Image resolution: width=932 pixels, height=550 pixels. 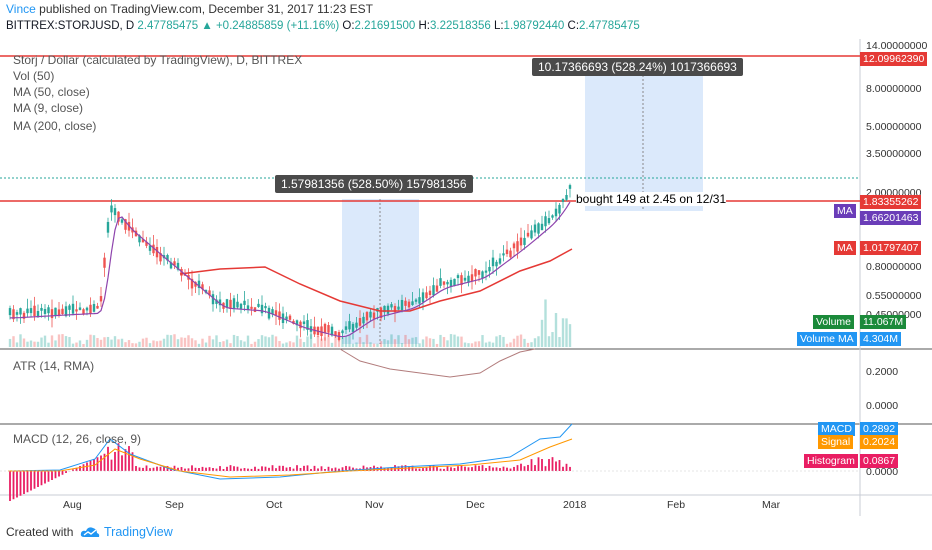 I want to click on trade-annotation: bought 149 at 2.45 on 12/31, so click(x=651, y=199).